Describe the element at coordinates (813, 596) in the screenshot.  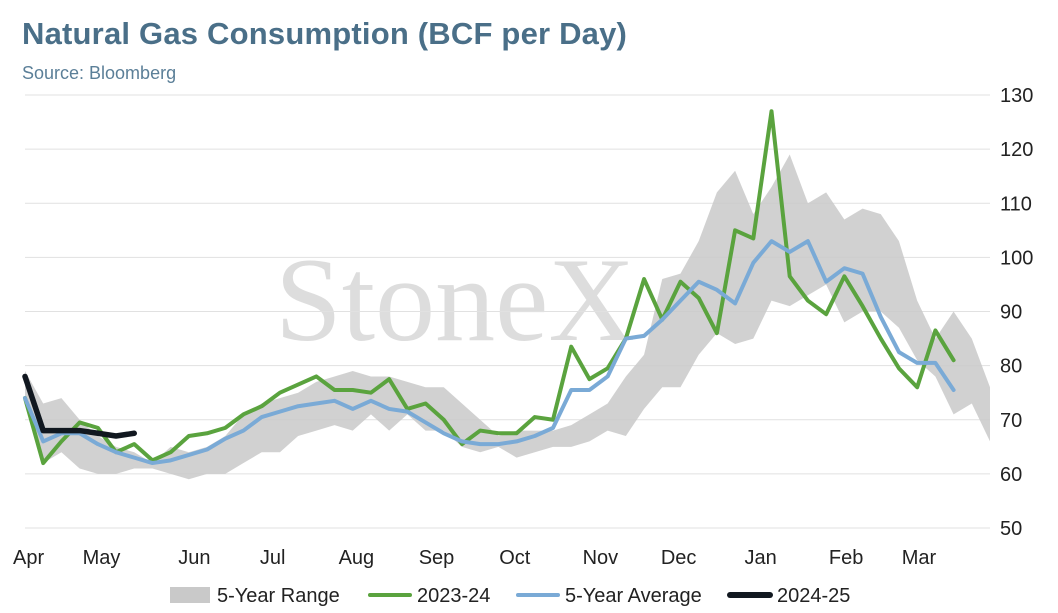
I see `legend-label: 2024-25` at that location.